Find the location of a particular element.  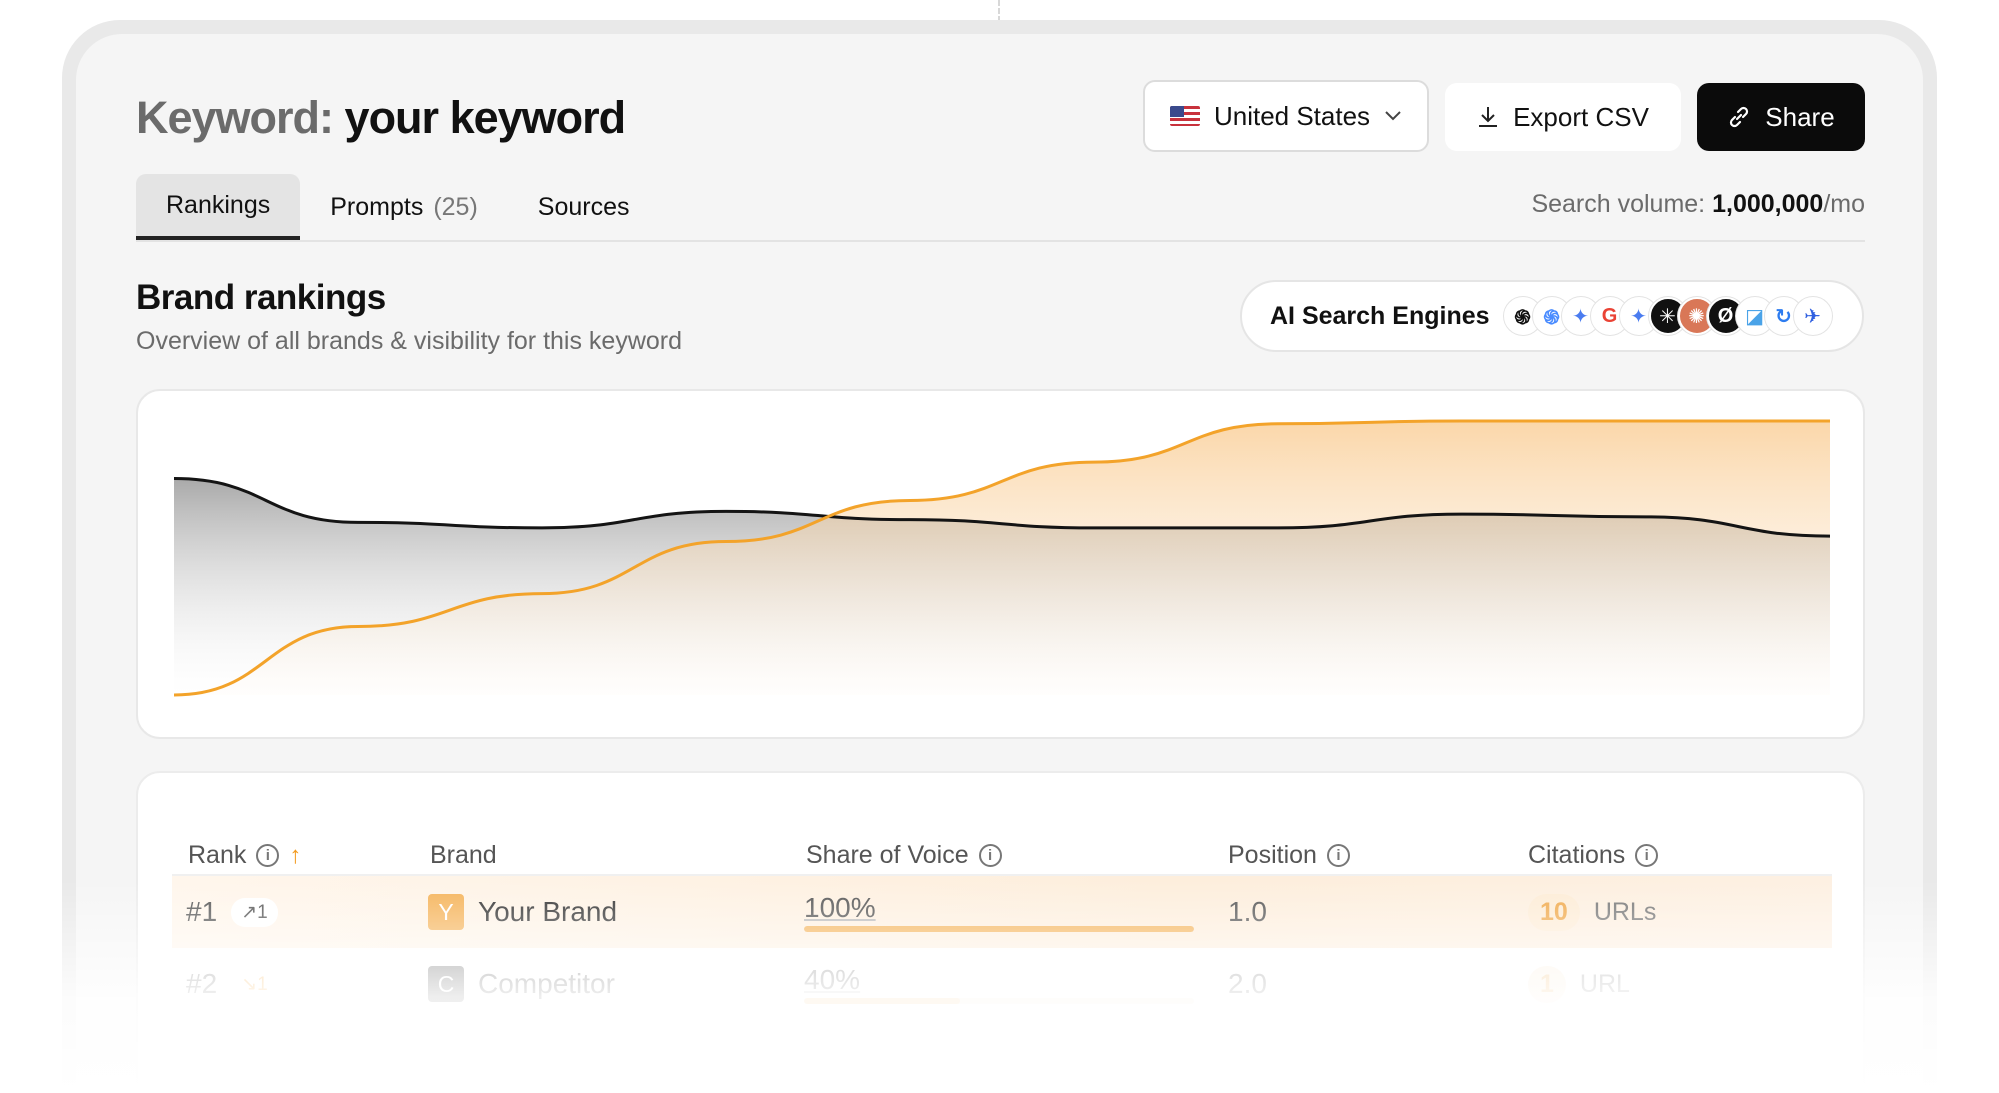

mistral-icon: ✈ is located at coordinates (1812, 316).